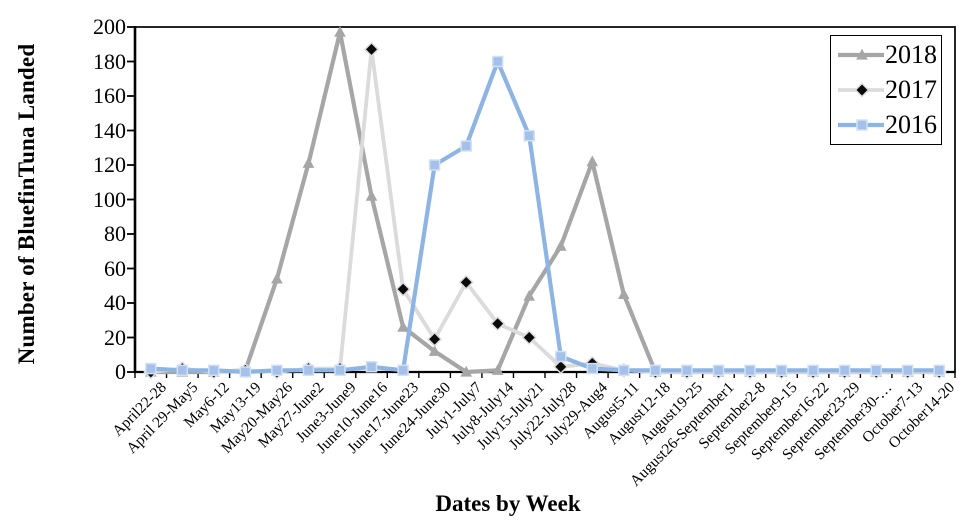 The width and height of the screenshot is (975, 525). What do you see at coordinates (109, 95) in the screenshot?
I see `y-tick-label: 160` at bounding box center [109, 95].